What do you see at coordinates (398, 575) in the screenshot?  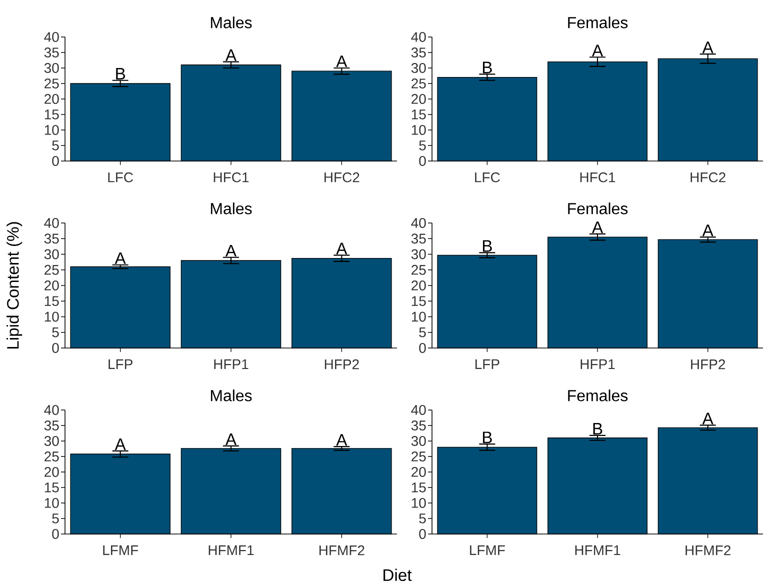 I see `x-axis-title: Diet` at bounding box center [398, 575].